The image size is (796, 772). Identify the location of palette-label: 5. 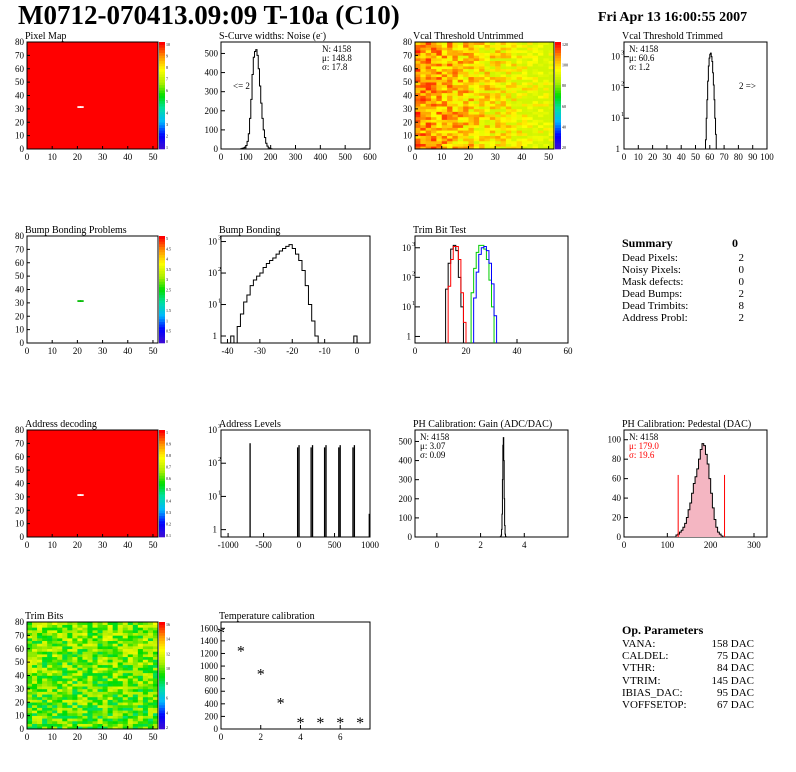
(167, 101).